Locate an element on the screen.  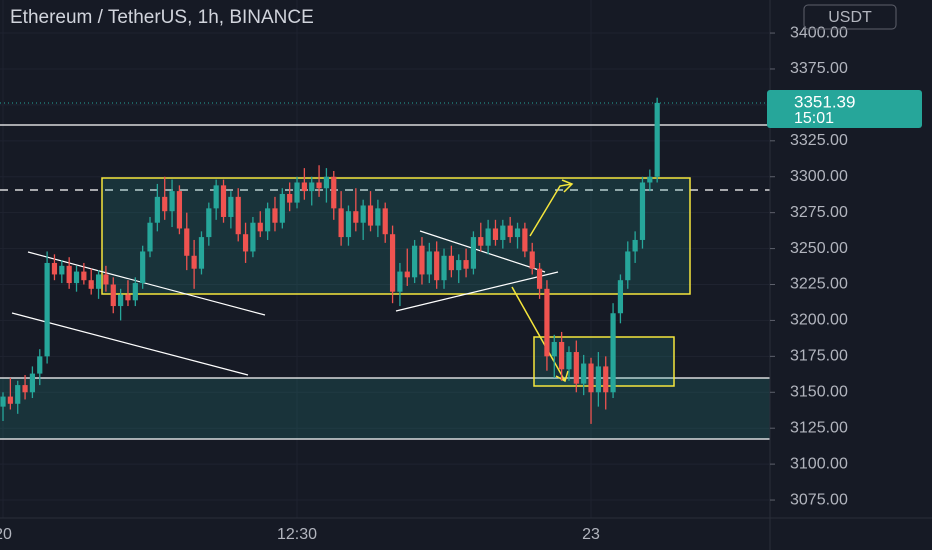
x-tick-label: 23 is located at coordinates (591, 534).